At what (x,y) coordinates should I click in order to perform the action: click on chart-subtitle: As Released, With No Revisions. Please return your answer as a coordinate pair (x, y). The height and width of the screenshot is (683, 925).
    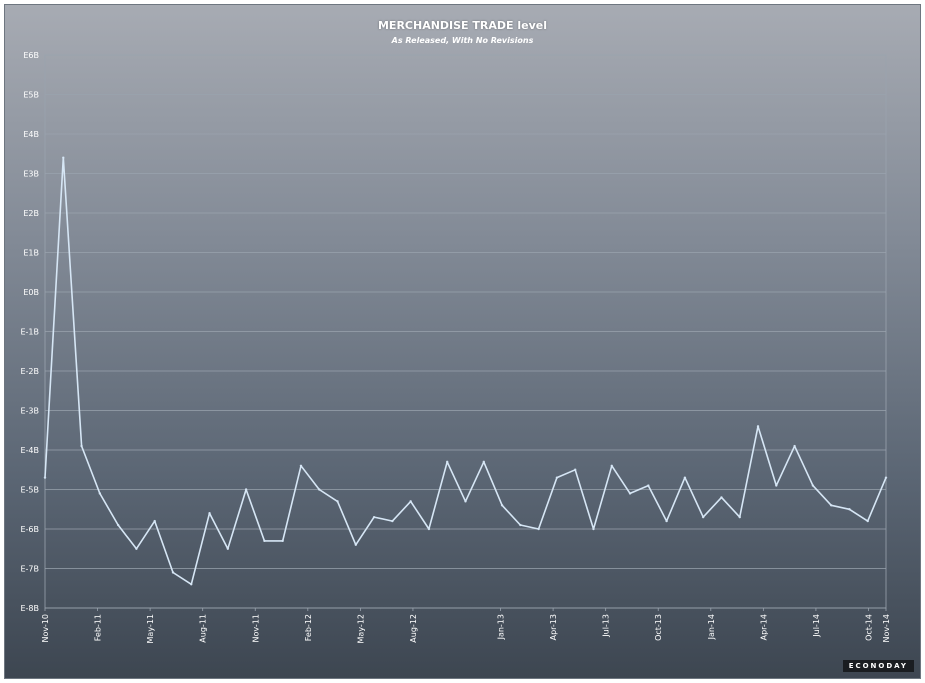
    Looking at the image, I should click on (462, 40).